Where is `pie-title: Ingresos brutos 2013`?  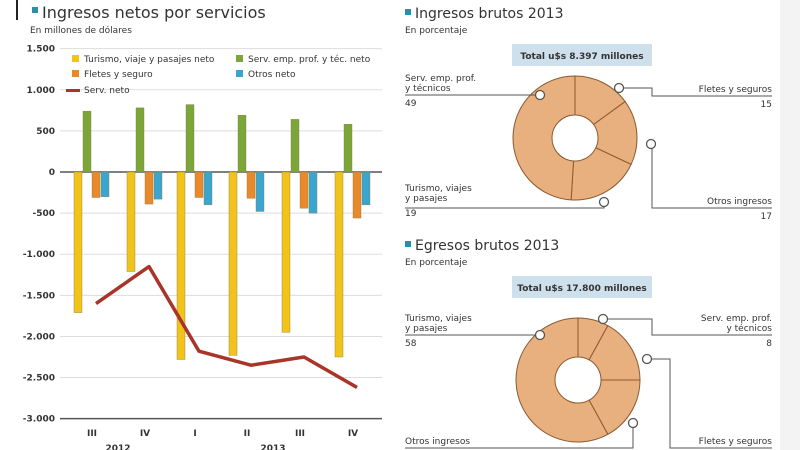
pie-title: Ingresos brutos 2013 is located at coordinates (489, 14).